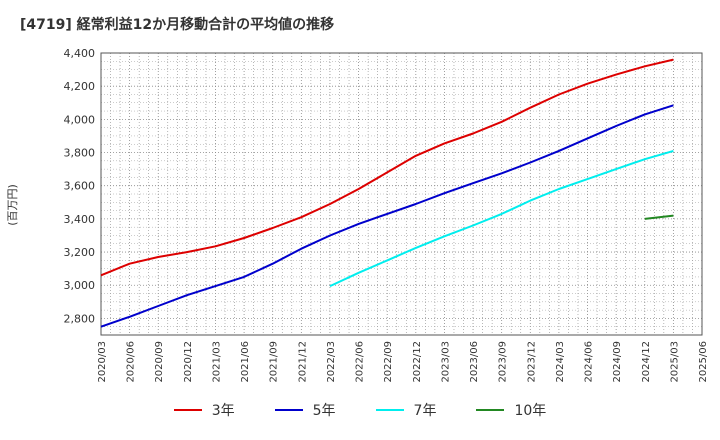 Image resolution: width=720 pixels, height=440 pixels. What do you see at coordinates (589, 362) in the screenshot?
I see `x-tick-label: 2024/06` at bounding box center [589, 362].